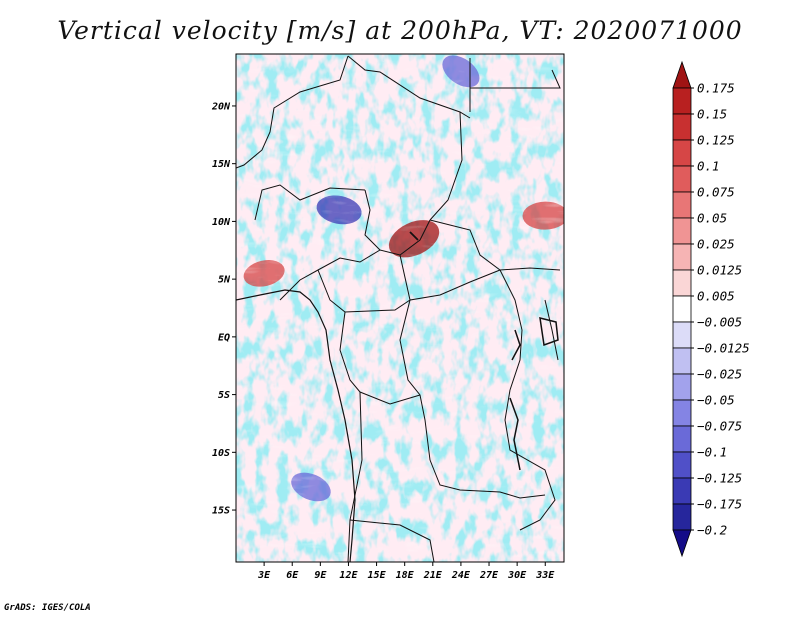 The image size is (800, 618). What do you see at coordinates (712, 530) in the screenshot?
I see `colorbar-label: −0.2` at bounding box center [712, 530].